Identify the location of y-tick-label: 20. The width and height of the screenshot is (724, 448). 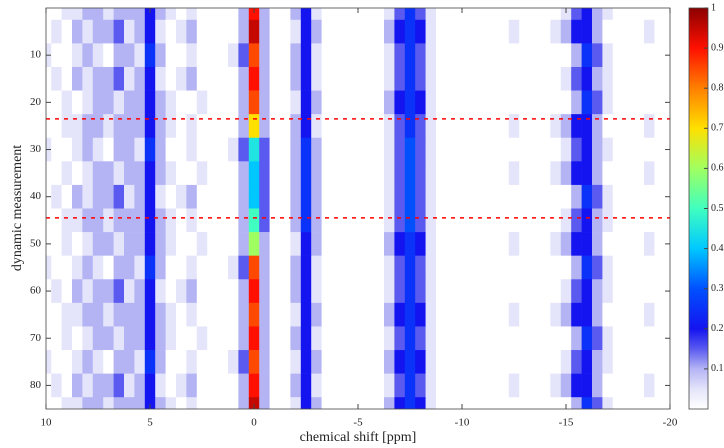
(36, 102).